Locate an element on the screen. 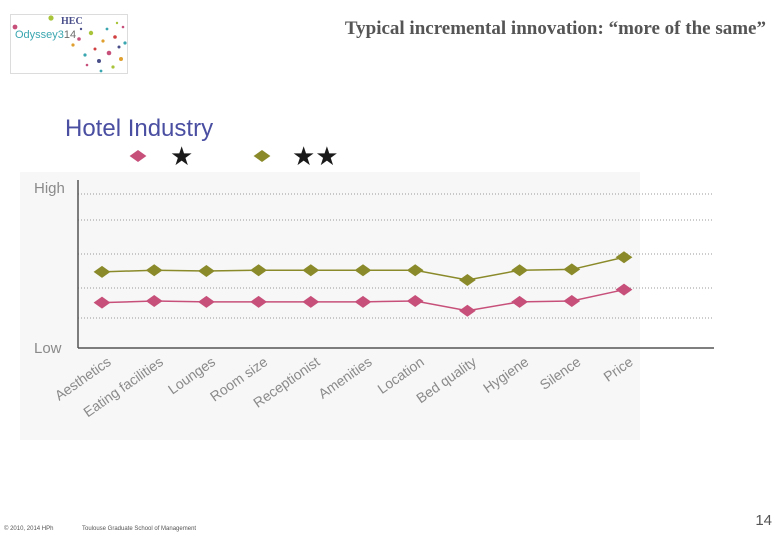 The height and width of the screenshot is (540, 780). logo-dots-graphic is located at coordinates (69, 44).